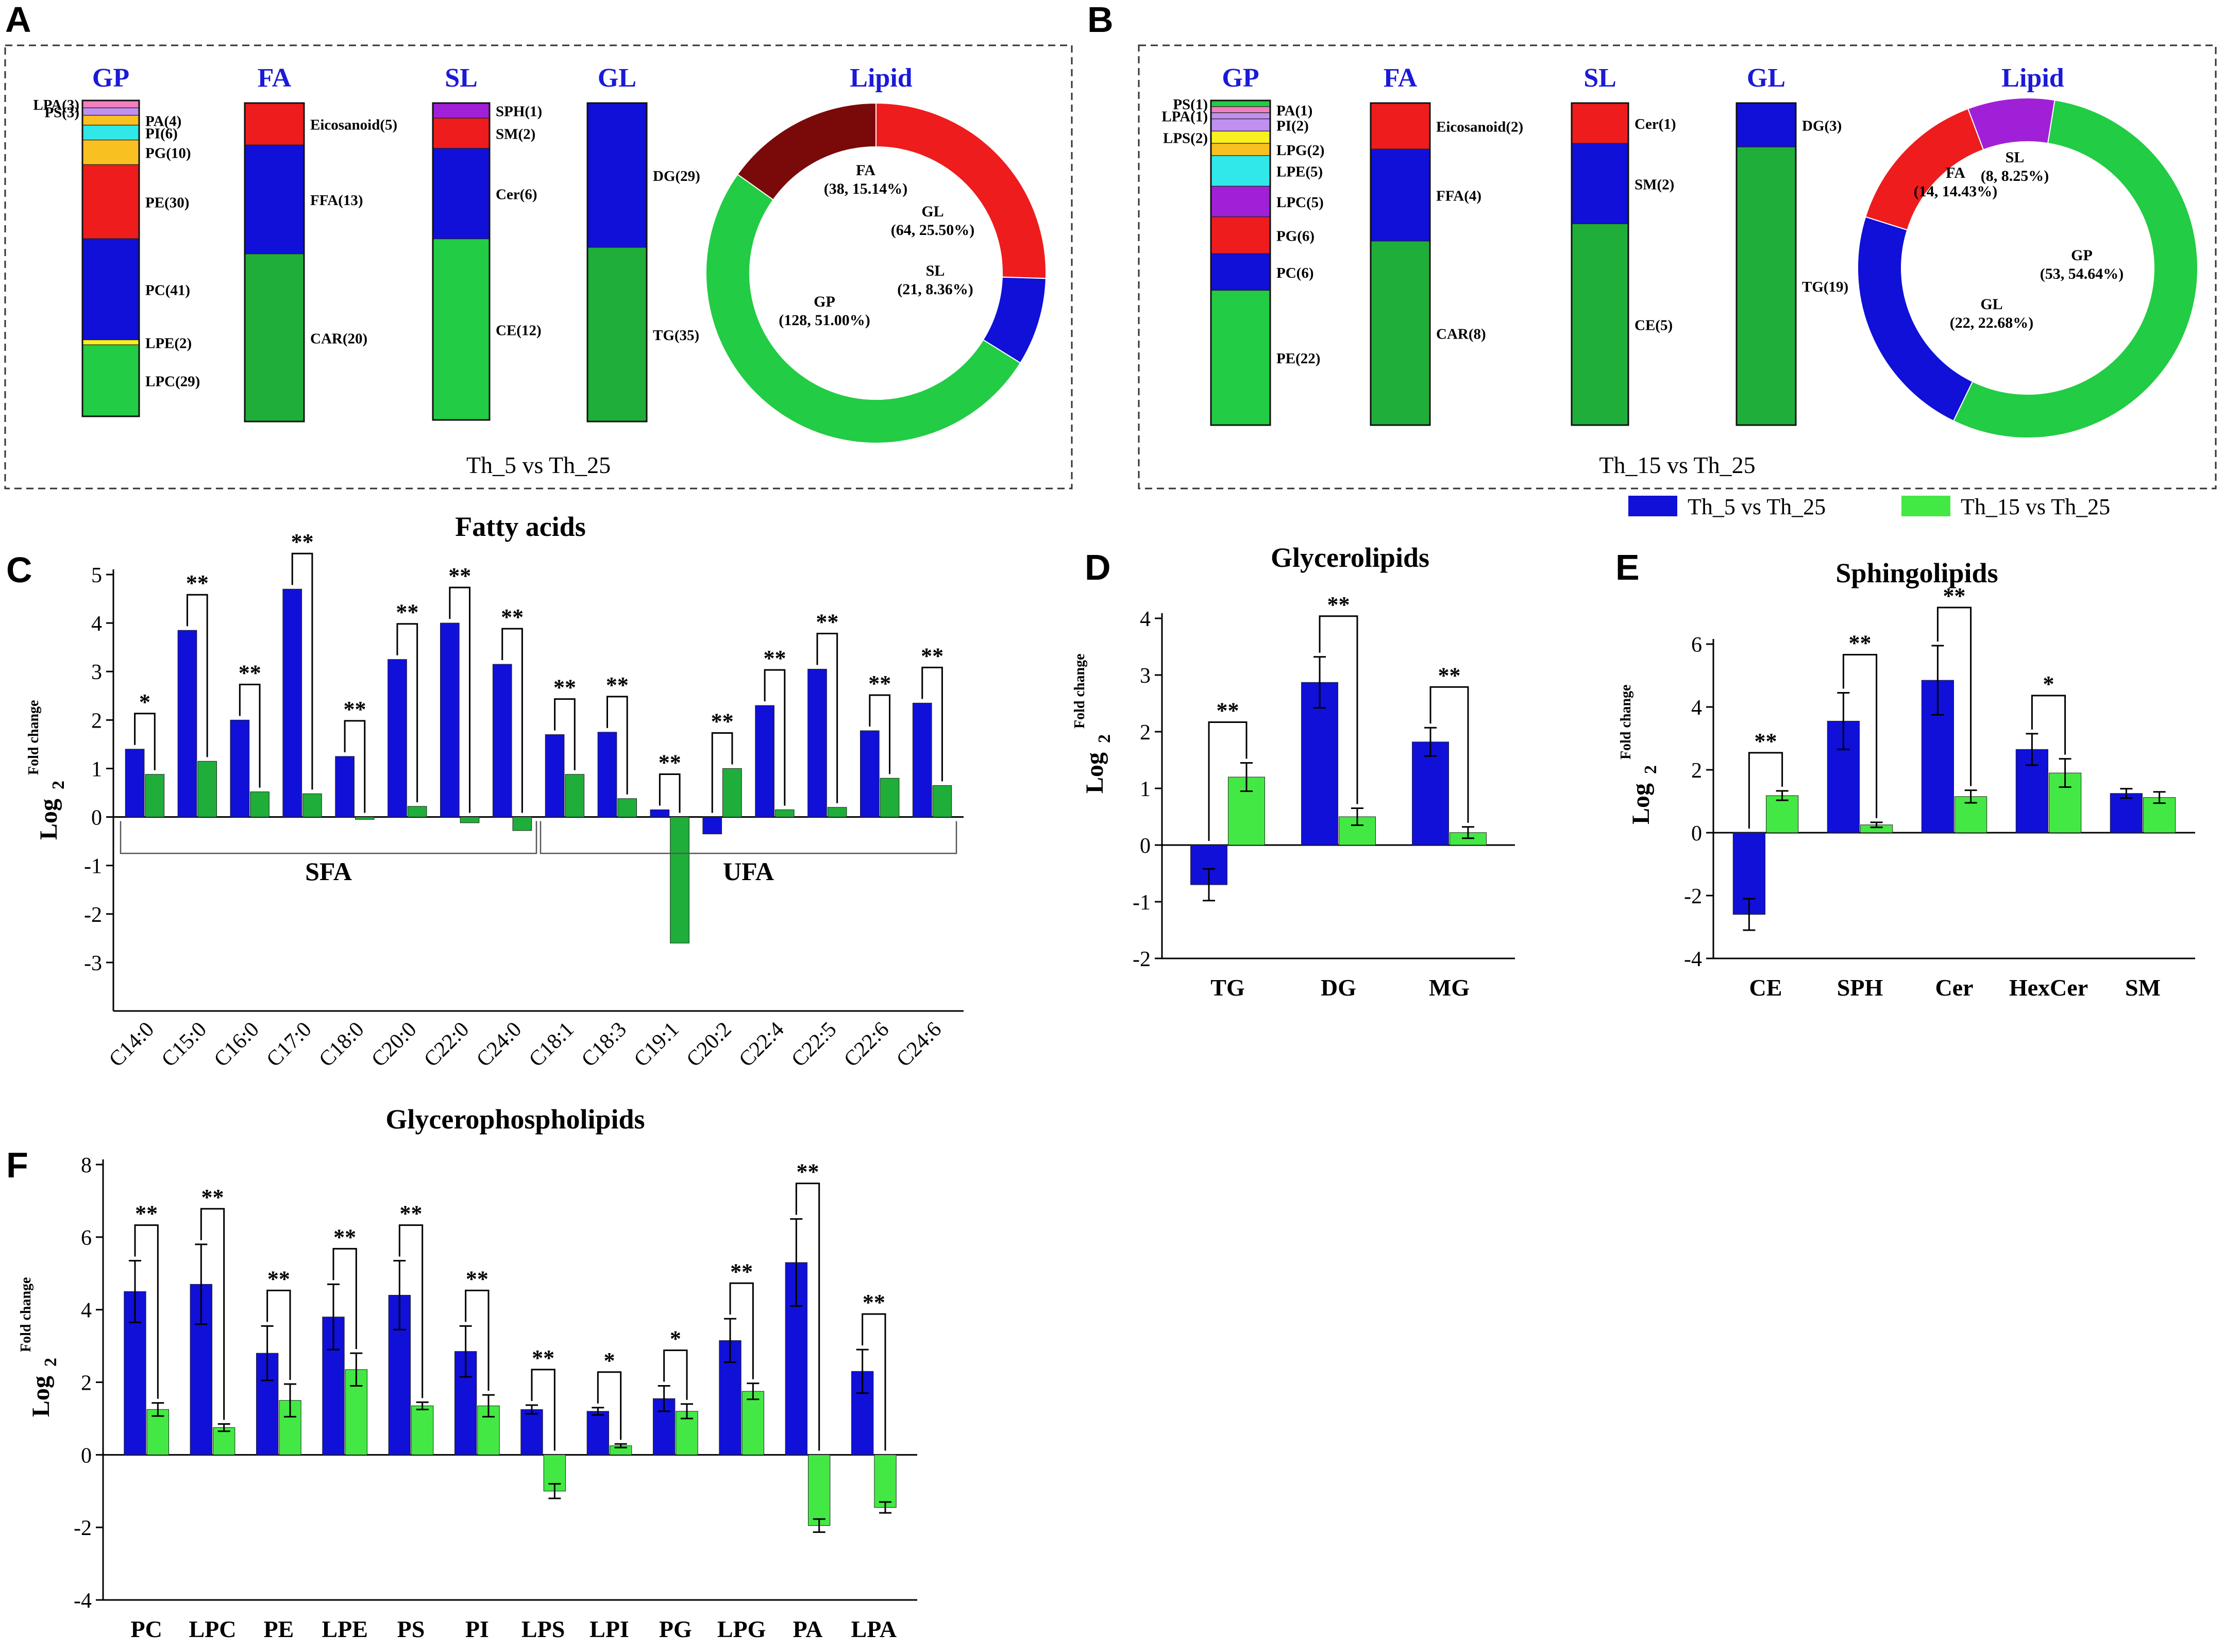  What do you see at coordinates (1757, 506) in the screenshot?
I see `legend-label-series1: Th_5 vs Th_25` at bounding box center [1757, 506].